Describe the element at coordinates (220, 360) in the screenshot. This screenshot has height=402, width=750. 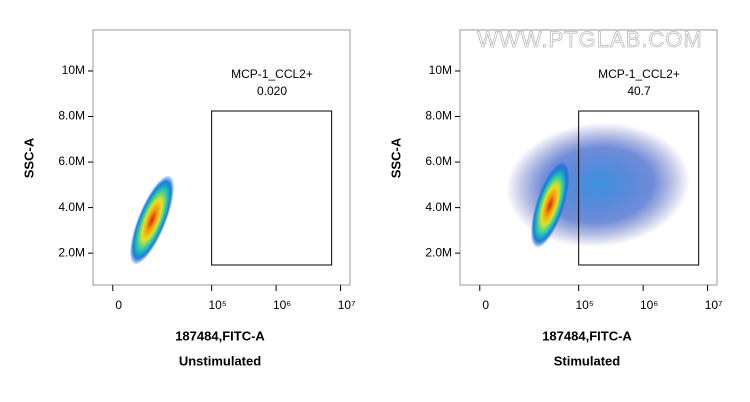
I see `panel-caption: Unstimulated` at that location.